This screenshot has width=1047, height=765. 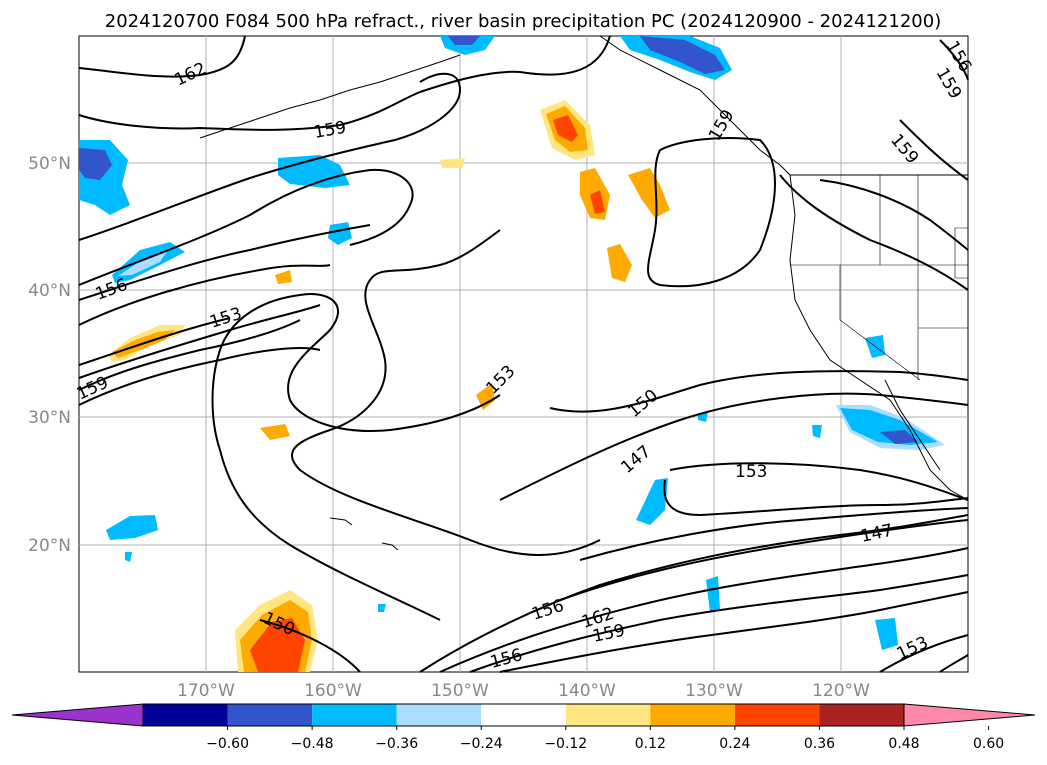 What do you see at coordinates (49, 355) in the screenshot?
I see `lat-axis-labels: 50°N 40°N 30°N 20°N` at bounding box center [49, 355].